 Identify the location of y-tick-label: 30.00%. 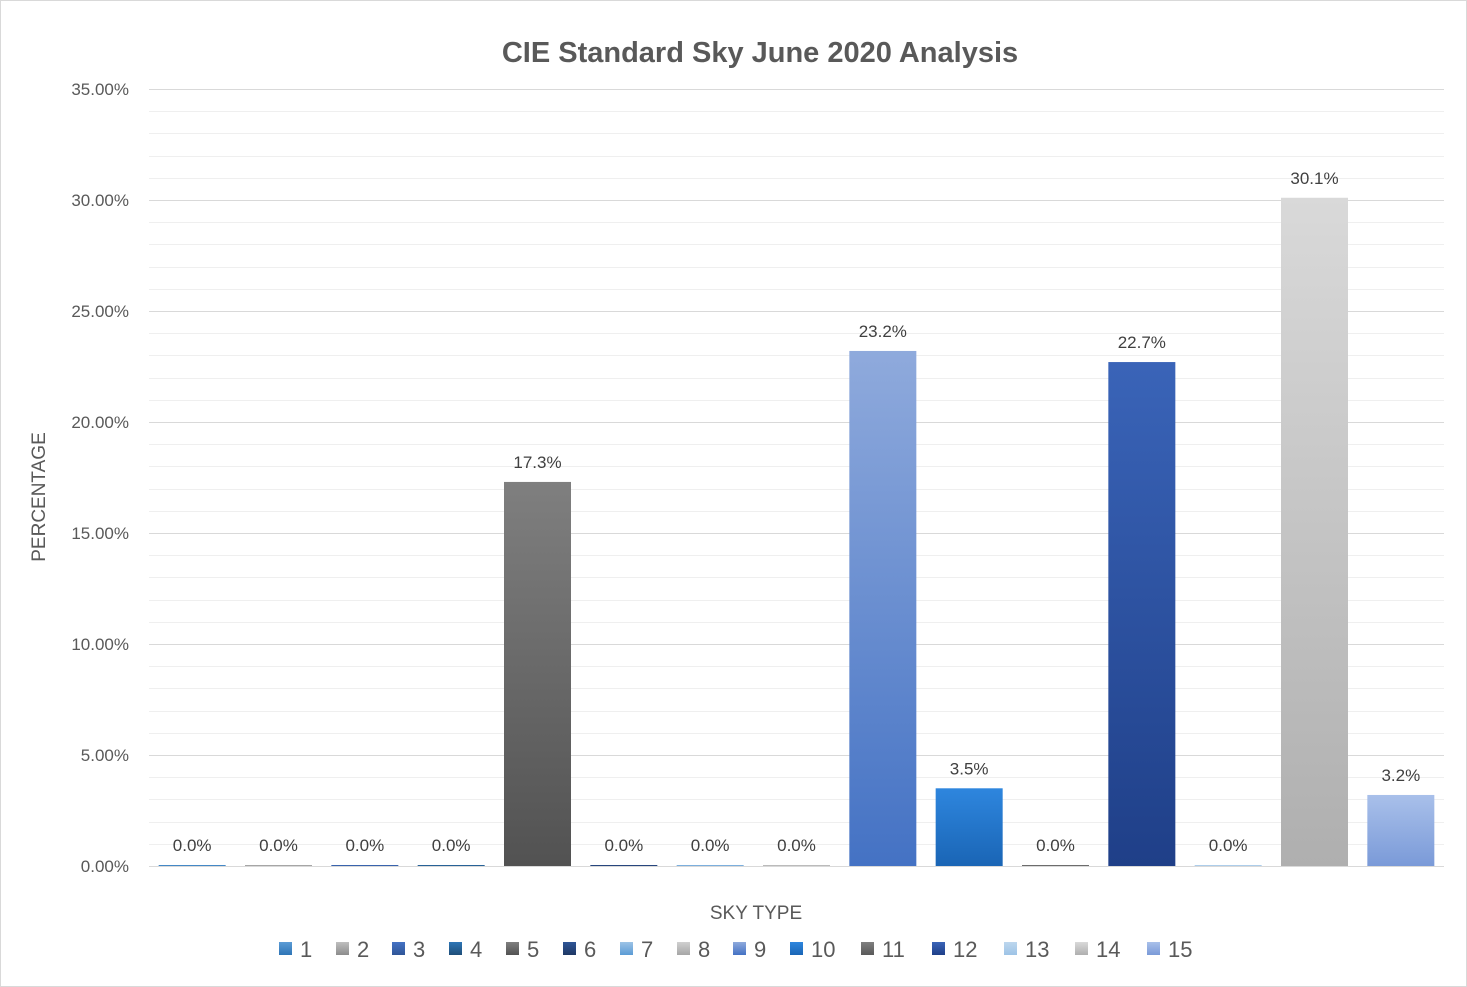
(100, 200).